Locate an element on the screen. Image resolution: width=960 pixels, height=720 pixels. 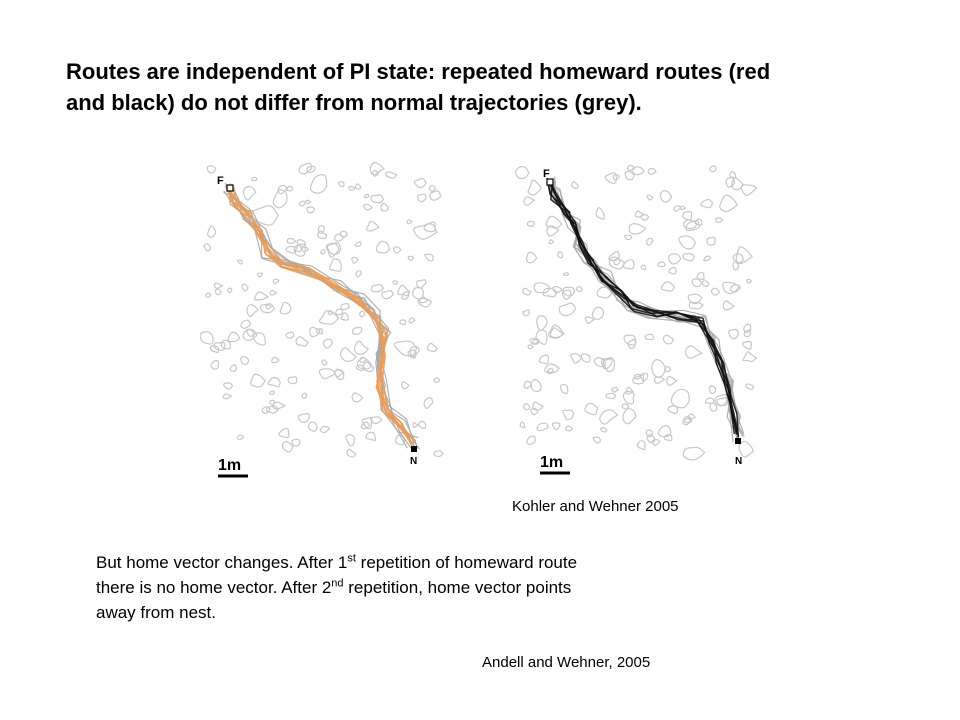
route-map-left-svg: F N 1m is located at coordinates (322, 320).